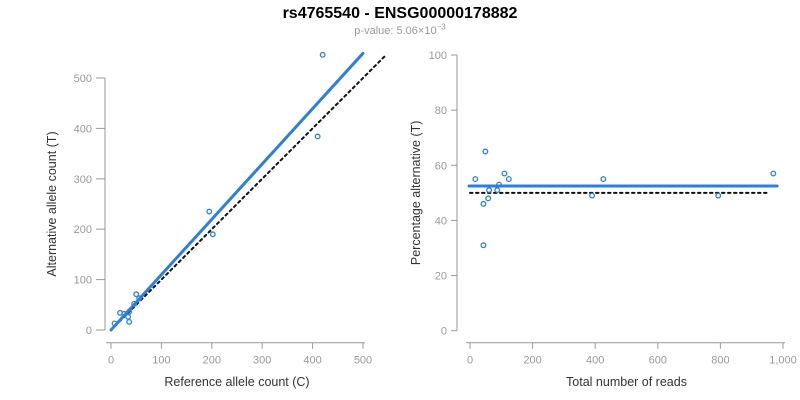  Describe the element at coordinates (83, 230) in the screenshot. I see `y-tick-label: 200` at that location.